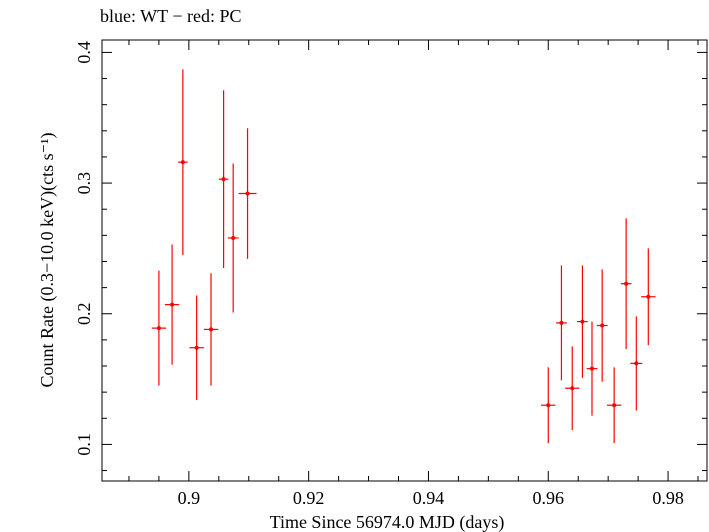 Image resolution: width=709 pixels, height=532 pixels. What do you see at coordinates (170, 16) in the screenshot?
I see `chart-title: blue: WT − red: PC` at bounding box center [170, 16].